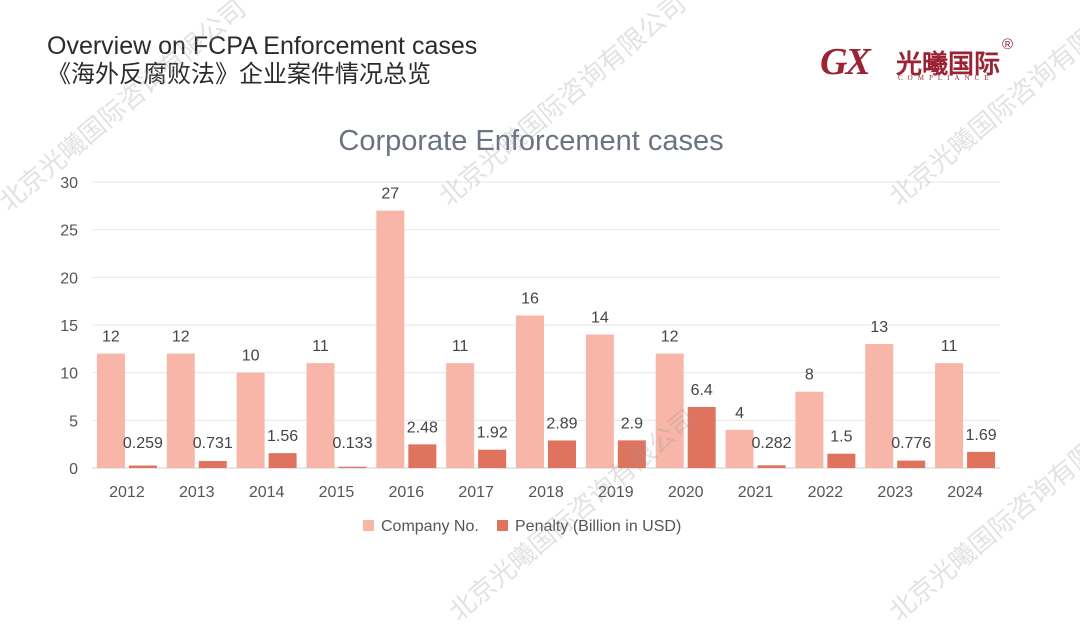 The width and height of the screenshot is (1080, 628). What do you see at coordinates (73, 421) in the screenshot?
I see `y-tick-label: 5` at bounding box center [73, 421].